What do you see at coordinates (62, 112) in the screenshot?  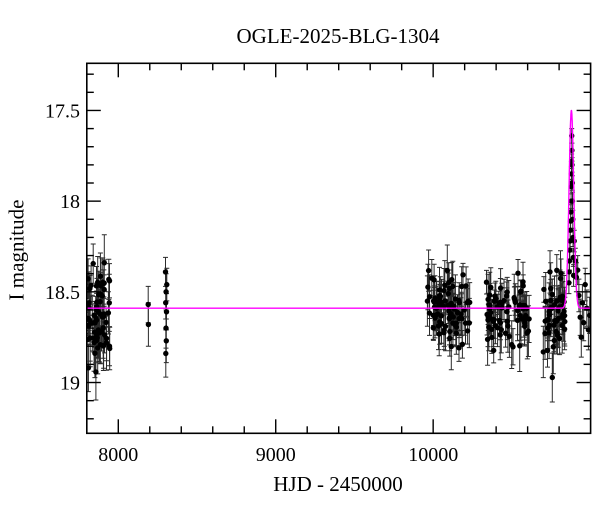 I see `y-tick-label: 17.5` at bounding box center [62, 112].